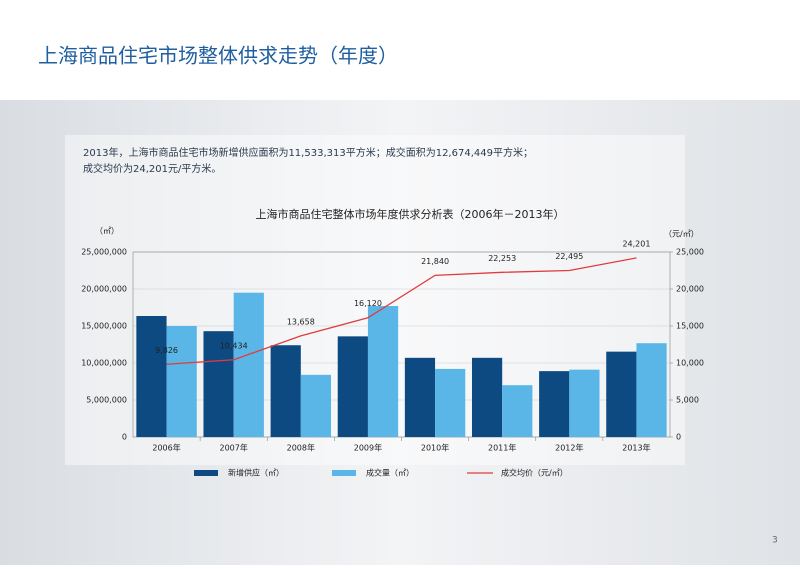 The height and width of the screenshot is (569, 800). I want to click on legend-label: 成交量（㎡）, so click(390, 473).